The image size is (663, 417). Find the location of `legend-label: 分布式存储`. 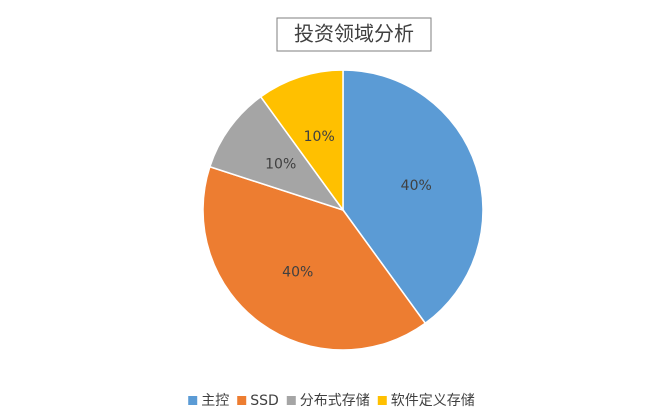

legend-label: 分布式存储 is located at coordinates (335, 401).